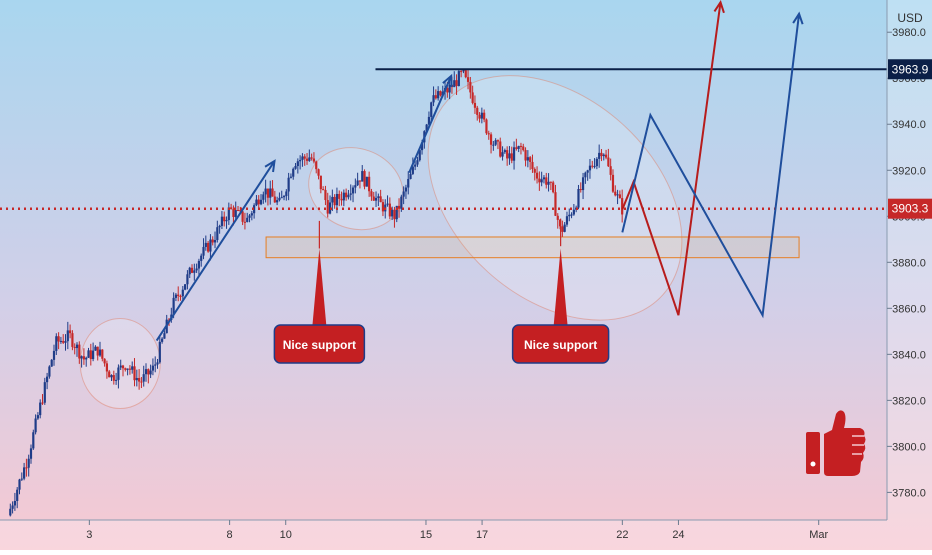 The height and width of the screenshot is (555, 932). Describe the element at coordinates (230, 535) in the screenshot. I see `x-tick-label: 8` at that location.